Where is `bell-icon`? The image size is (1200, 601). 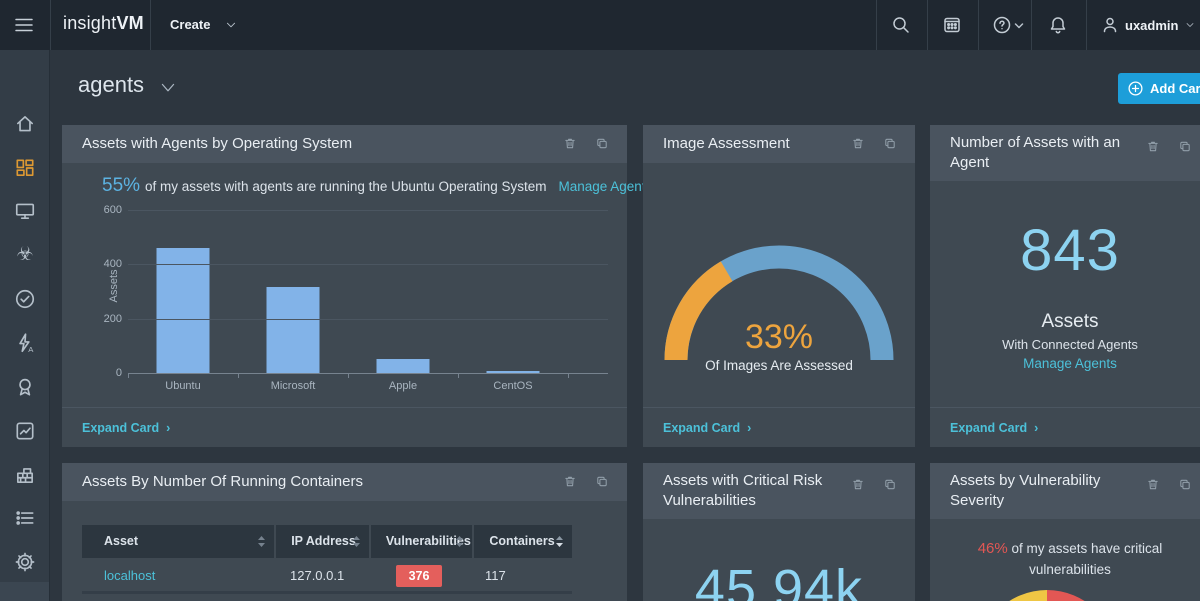
bell-icon is located at coordinates (1058, 25).